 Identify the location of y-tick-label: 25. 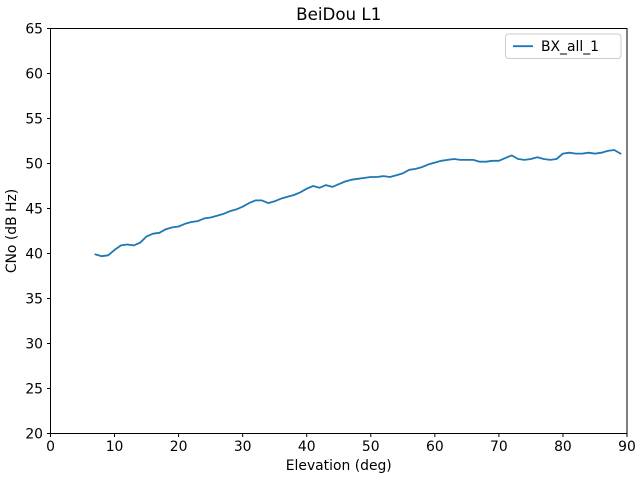
(34, 389).